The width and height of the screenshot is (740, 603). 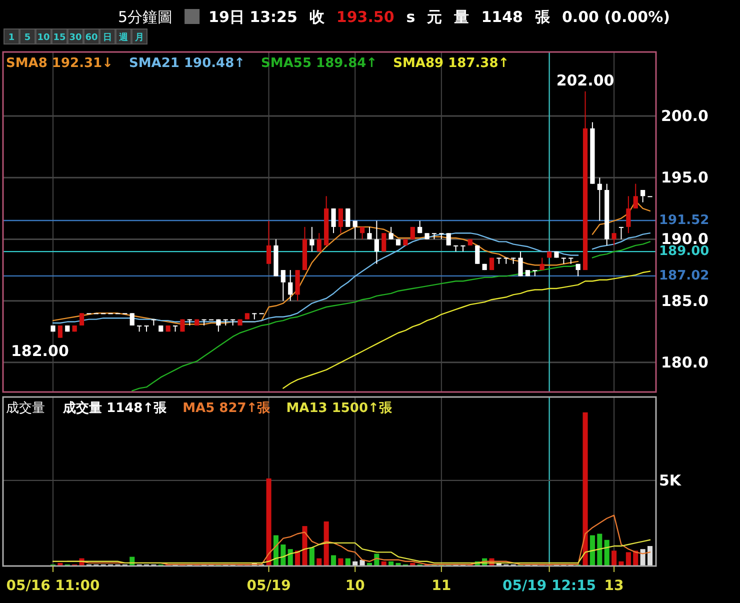 I want to click on text: s, so click(x=411, y=17).